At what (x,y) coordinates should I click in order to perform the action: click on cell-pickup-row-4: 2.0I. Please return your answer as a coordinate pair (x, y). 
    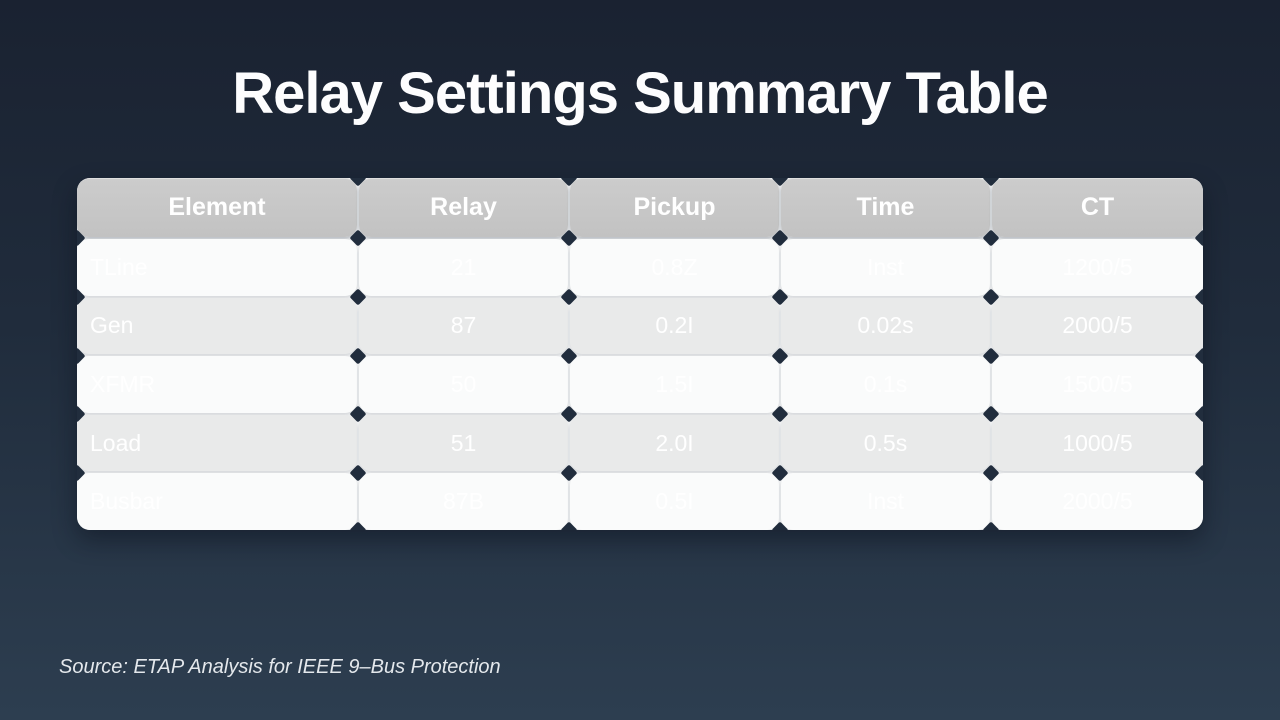
    Looking at the image, I should click on (674, 443).